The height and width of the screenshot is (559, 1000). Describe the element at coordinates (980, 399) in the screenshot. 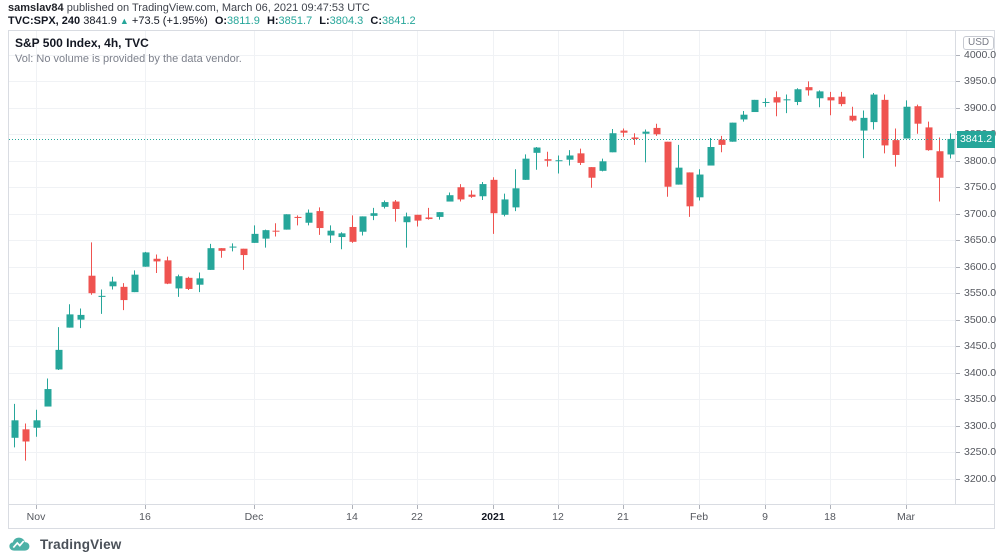

I see `price-axis-label: 3350.0` at that location.